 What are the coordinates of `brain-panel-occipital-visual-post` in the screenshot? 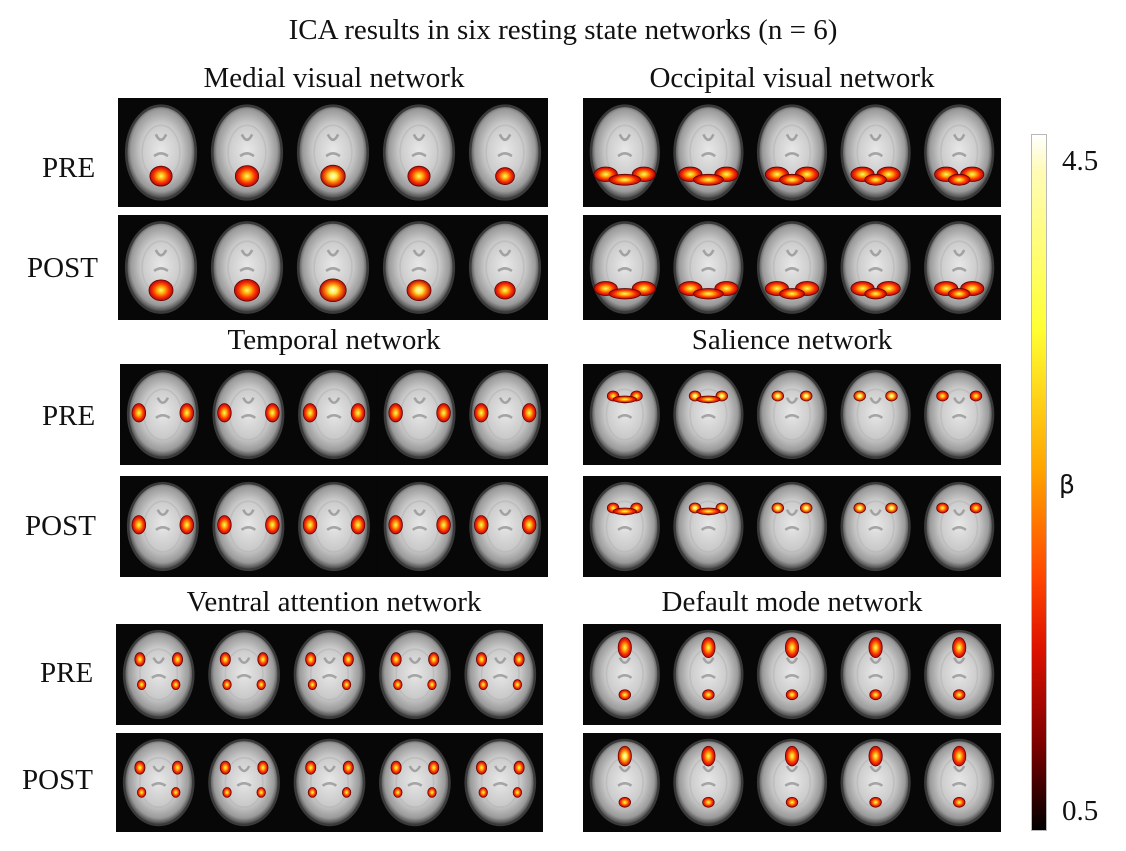 It's located at (792, 267).